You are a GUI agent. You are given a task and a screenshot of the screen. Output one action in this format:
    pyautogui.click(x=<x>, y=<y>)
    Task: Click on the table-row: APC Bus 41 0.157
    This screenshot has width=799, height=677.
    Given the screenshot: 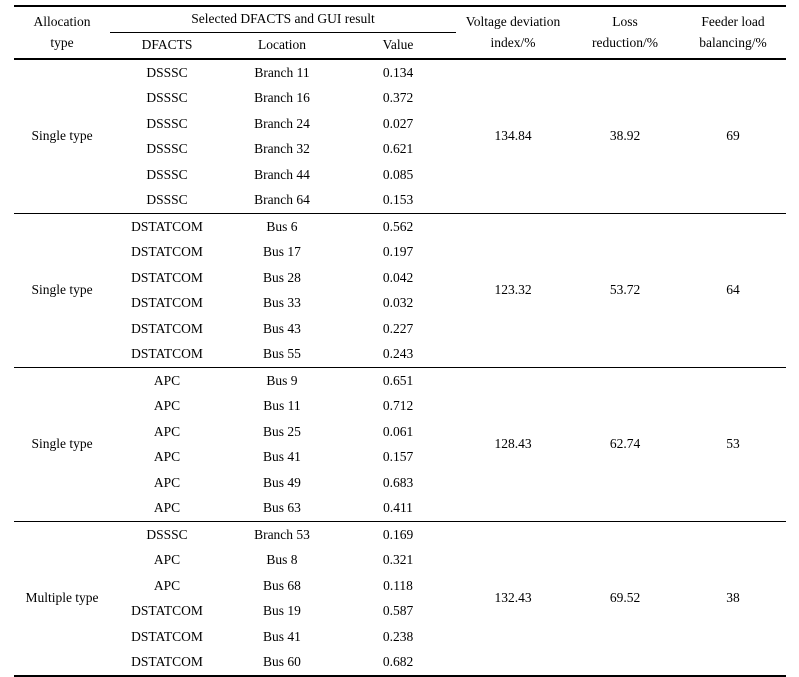 What is the action you would take?
    pyautogui.click(x=400, y=458)
    